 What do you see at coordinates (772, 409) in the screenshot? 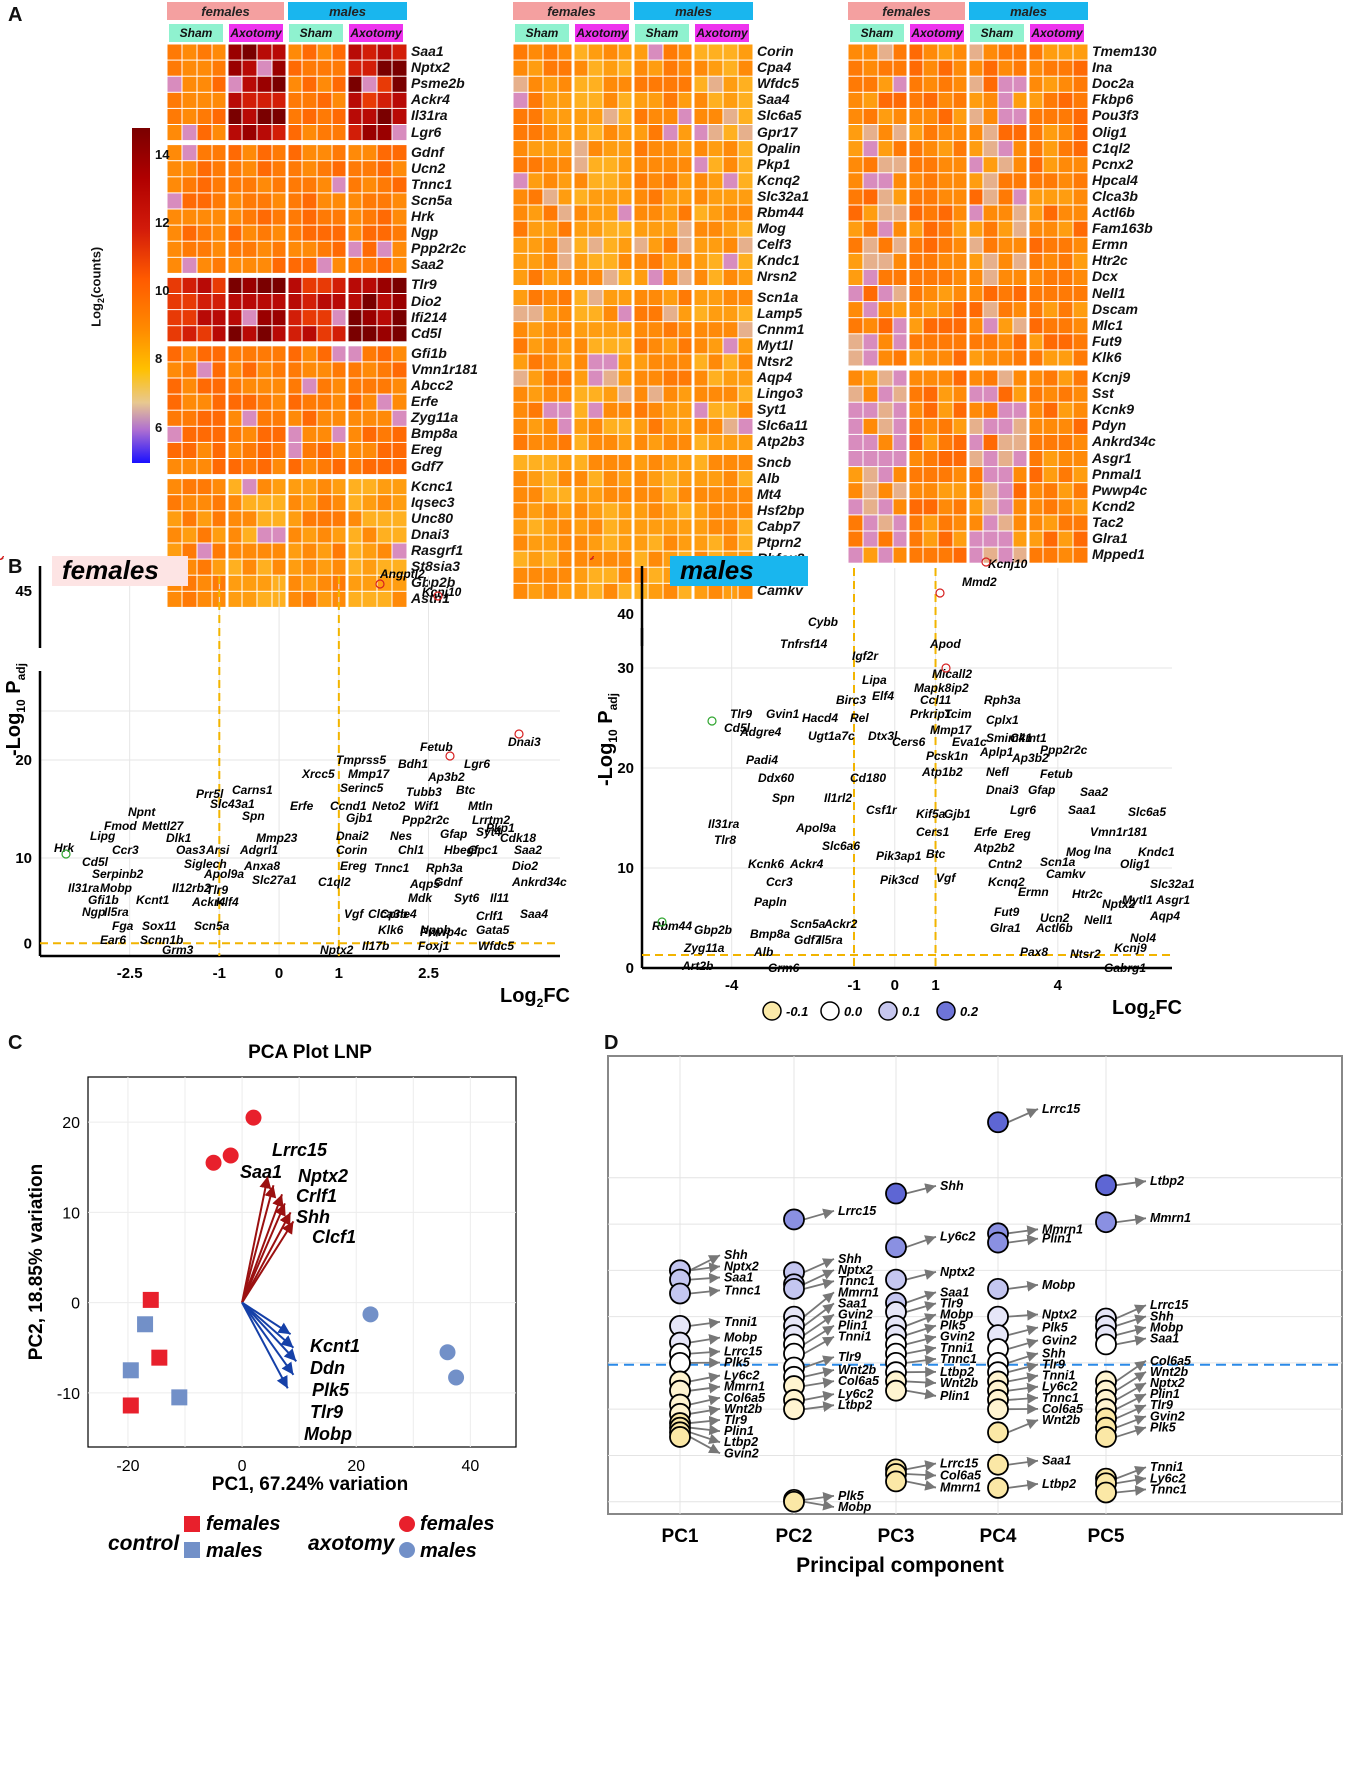
I see `gene-label: Syt1` at bounding box center [772, 409].